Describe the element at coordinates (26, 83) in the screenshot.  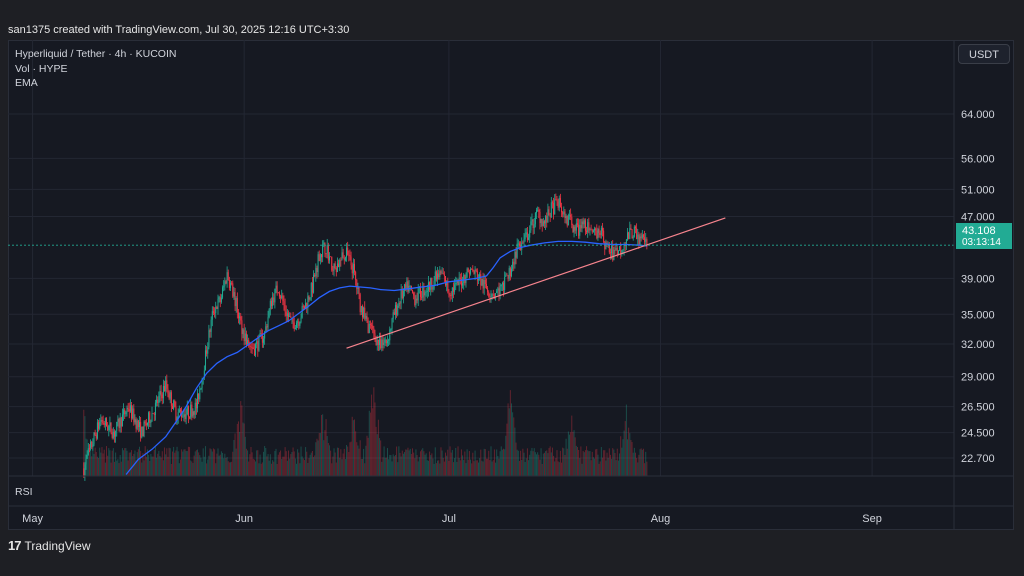
I see `ema-legend: EMA` at that location.